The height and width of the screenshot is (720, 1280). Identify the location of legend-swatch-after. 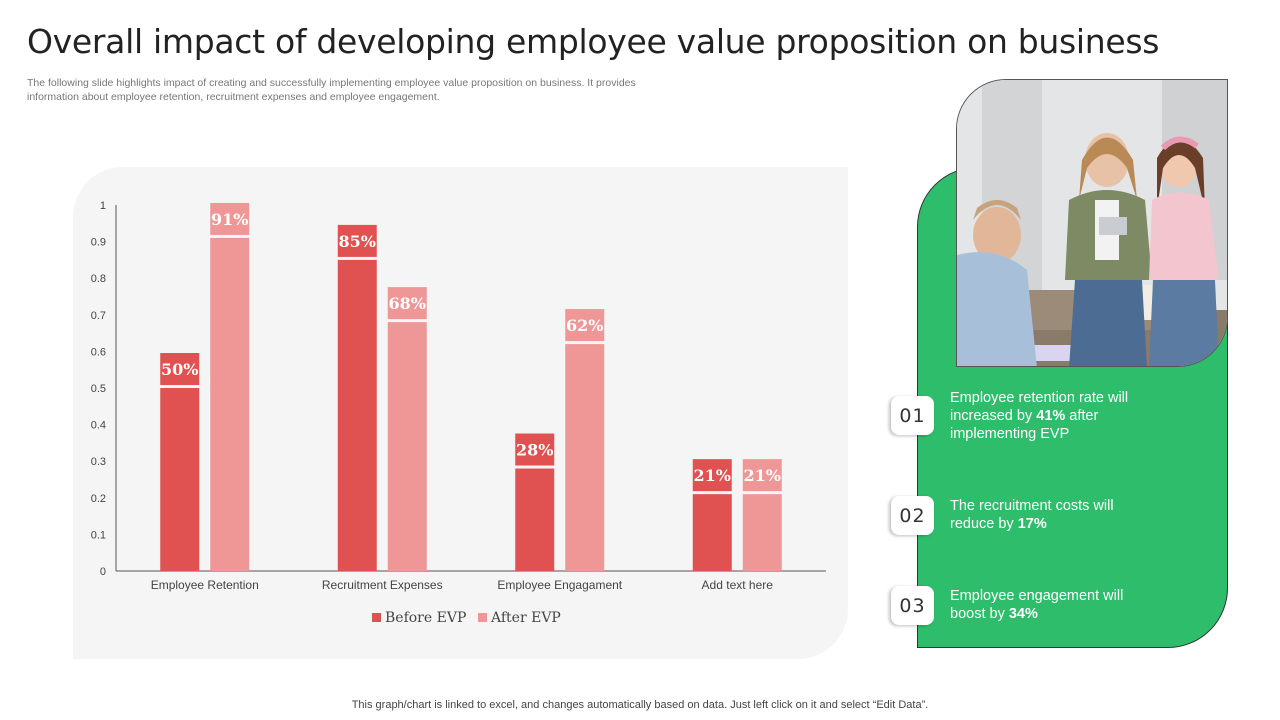
(482, 617).